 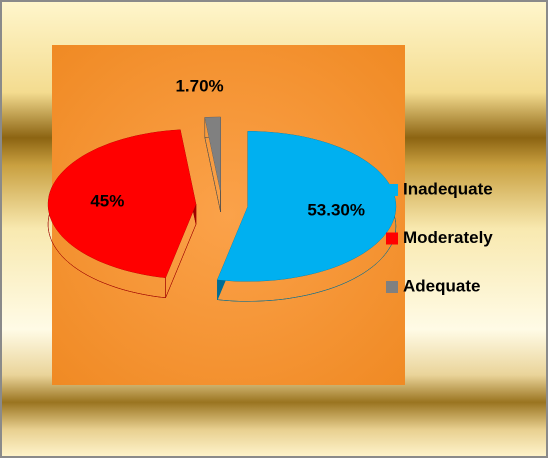 I want to click on data-label: 45%, so click(x=107, y=201).